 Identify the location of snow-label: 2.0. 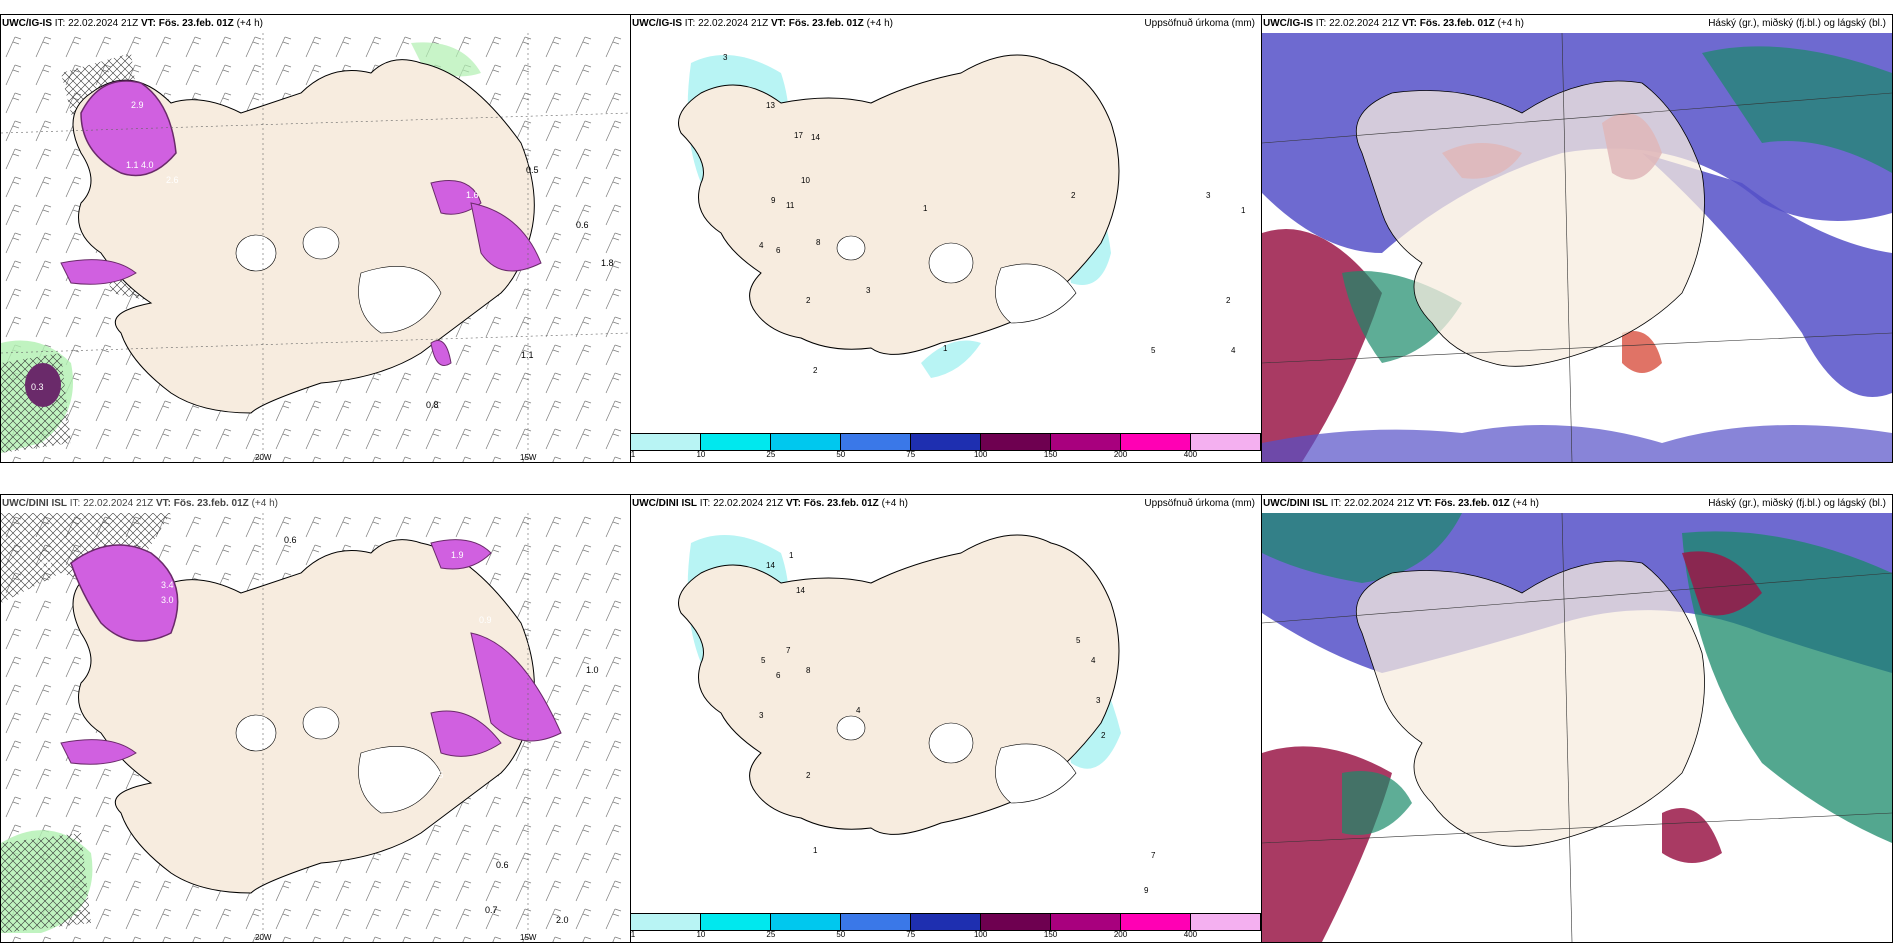
(562, 920).